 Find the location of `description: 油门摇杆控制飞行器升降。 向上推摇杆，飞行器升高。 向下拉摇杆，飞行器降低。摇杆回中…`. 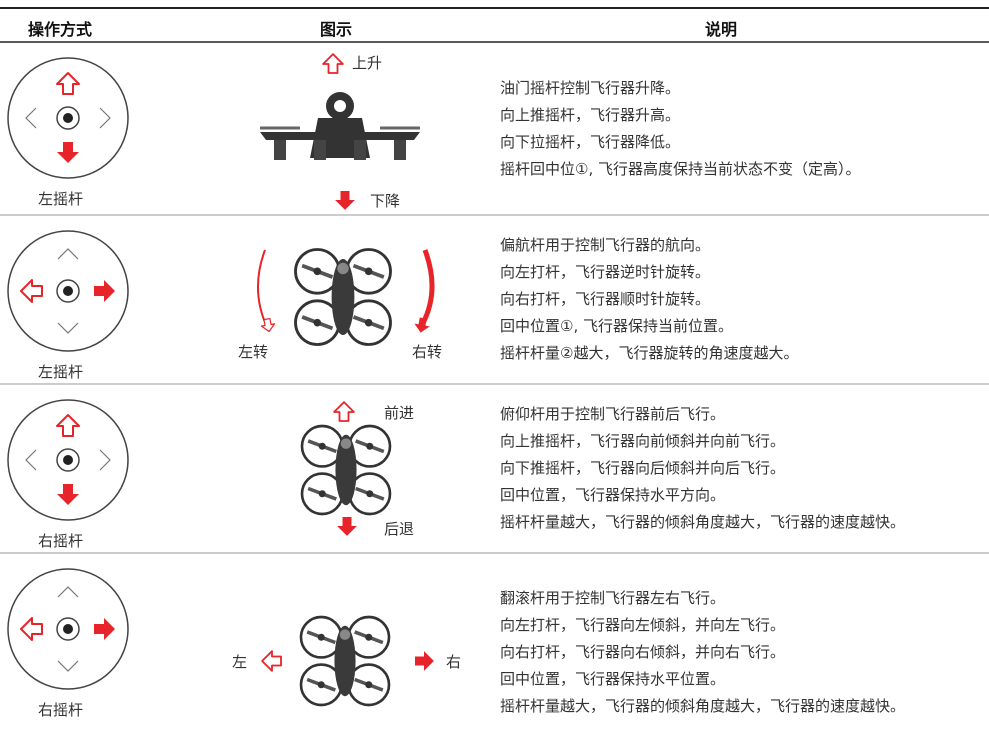

description: 油门摇杆控制飞行器升降。 向上推摇杆，飞行器升高。 向下拉摇杆，飞行器降低。摇杆回中… is located at coordinates (742, 128).